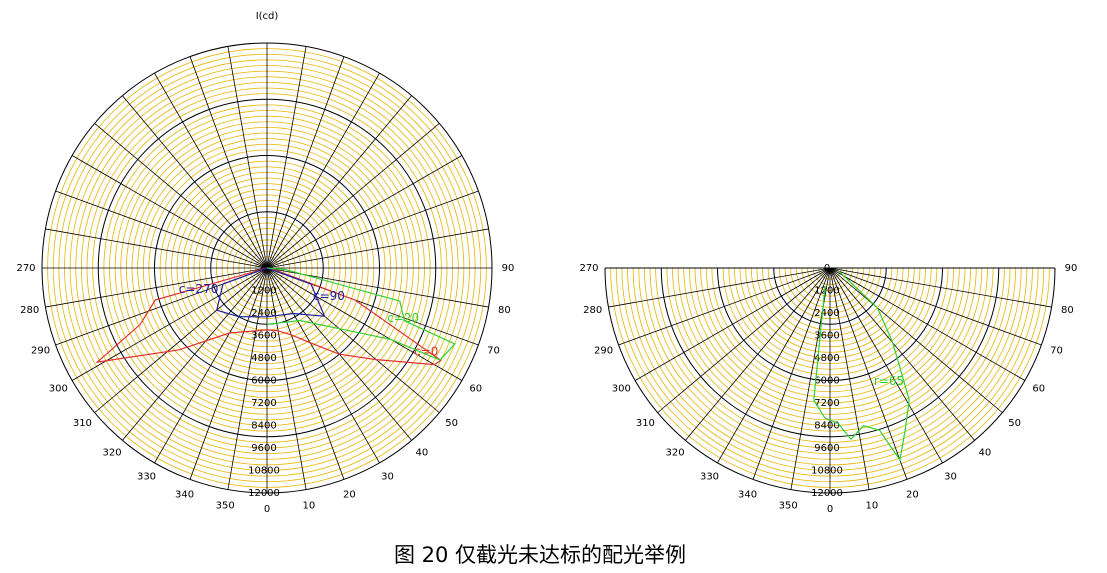 The height and width of the screenshot is (573, 1107). Describe the element at coordinates (329, 296) in the screenshot. I see `curve-label: c=90` at that location.